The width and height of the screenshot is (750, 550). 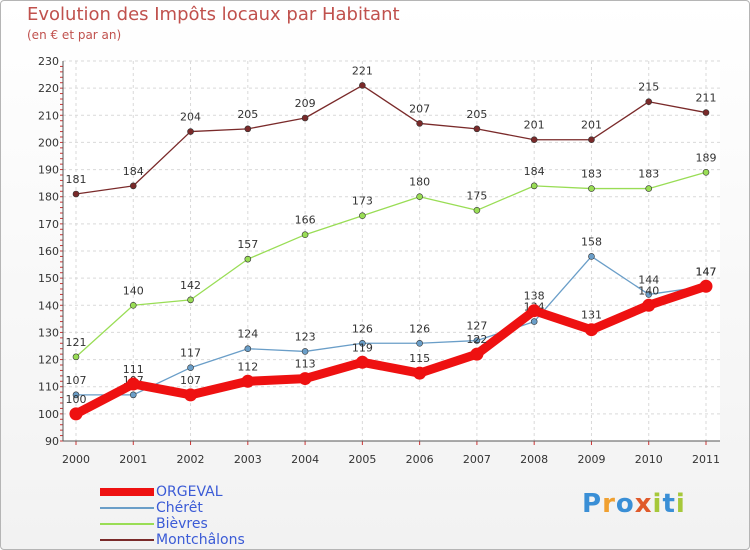 What do you see at coordinates (48, 360) in the screenshot?
I see `y-tick-label: 120` at bounding box center [48, 360].